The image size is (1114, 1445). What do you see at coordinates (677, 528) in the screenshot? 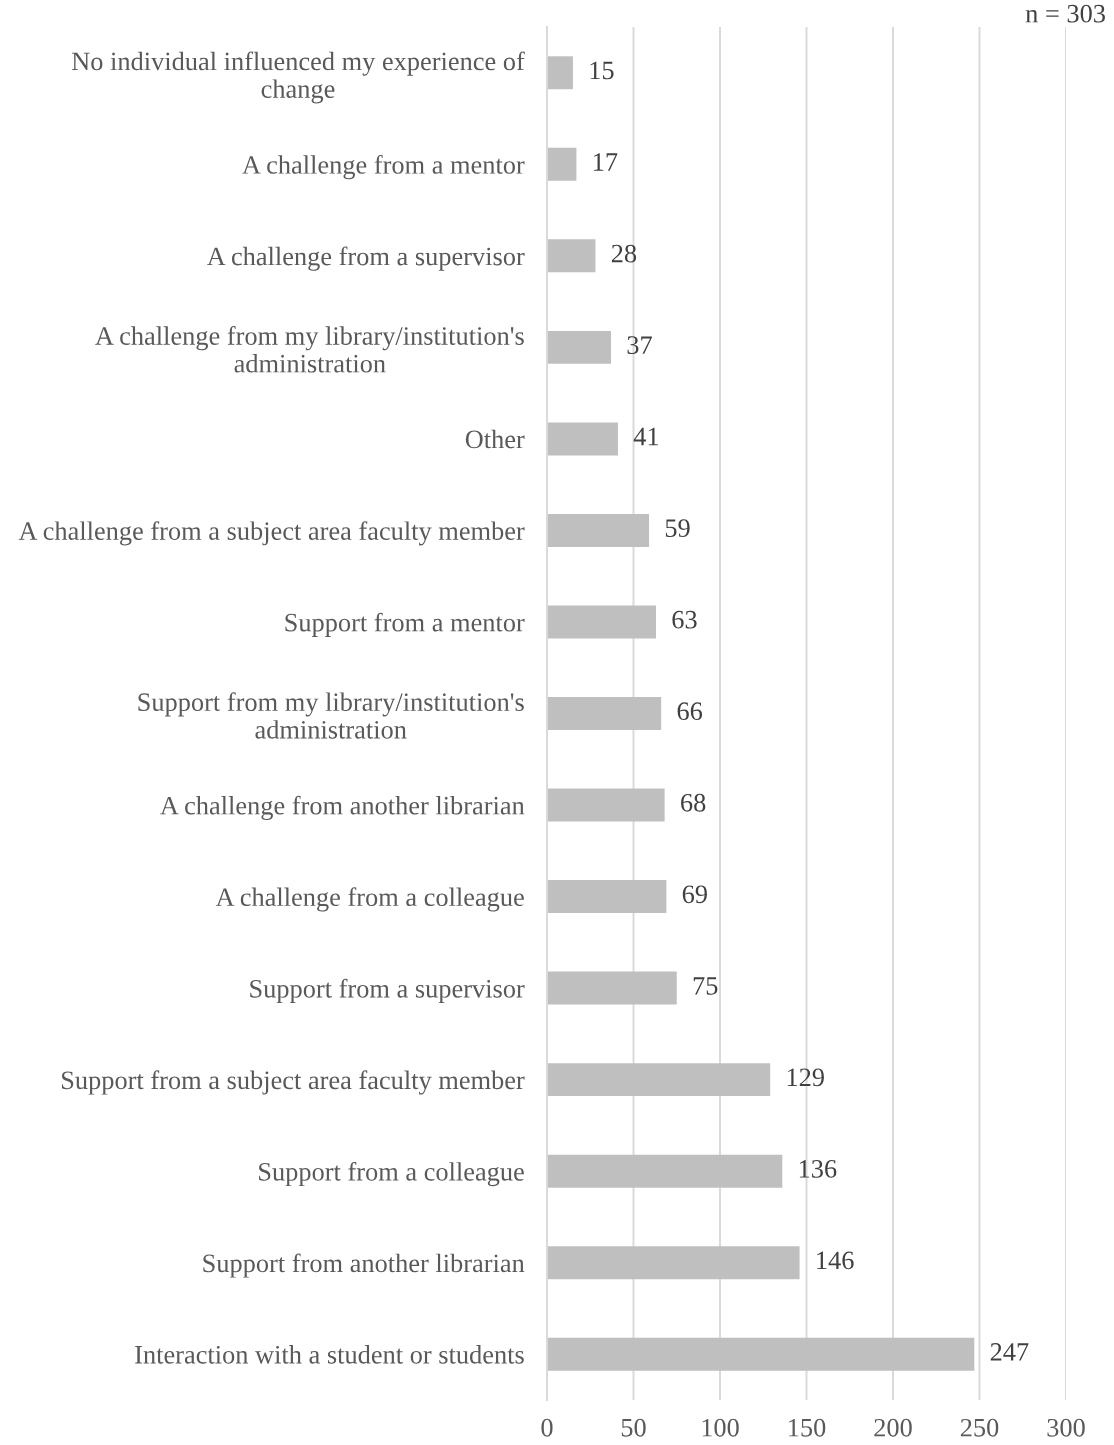
I see `data-label: 59` at bounding box center [677, 528].